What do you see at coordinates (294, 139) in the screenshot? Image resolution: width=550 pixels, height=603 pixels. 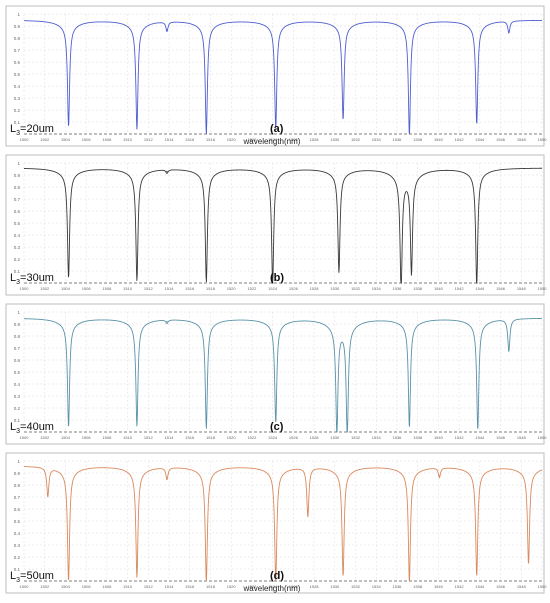 I see `x-tick-label: 1526` at bounding box center [294, 139].